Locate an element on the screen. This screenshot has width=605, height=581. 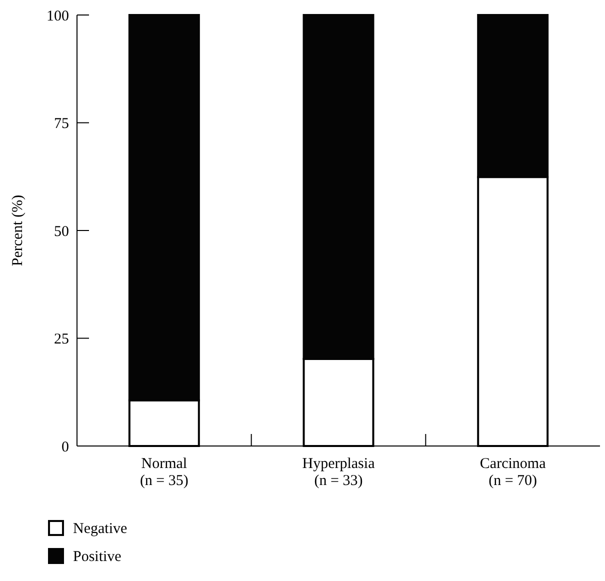
y-tick-label: 50 is located at coordinates (61, 232).